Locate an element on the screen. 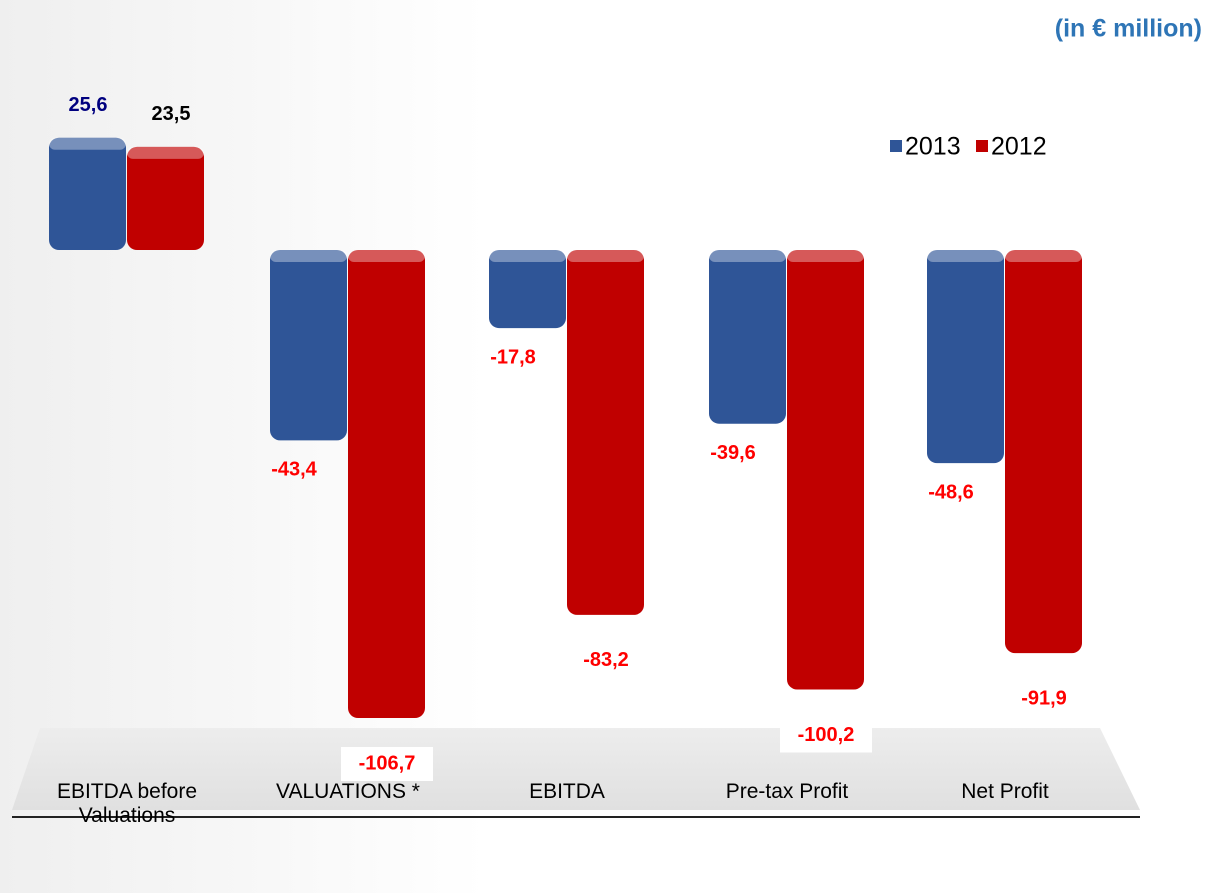 This screenshot has width=1214, height=893. value-label: -39,6 is located at coordinates (733, 453).